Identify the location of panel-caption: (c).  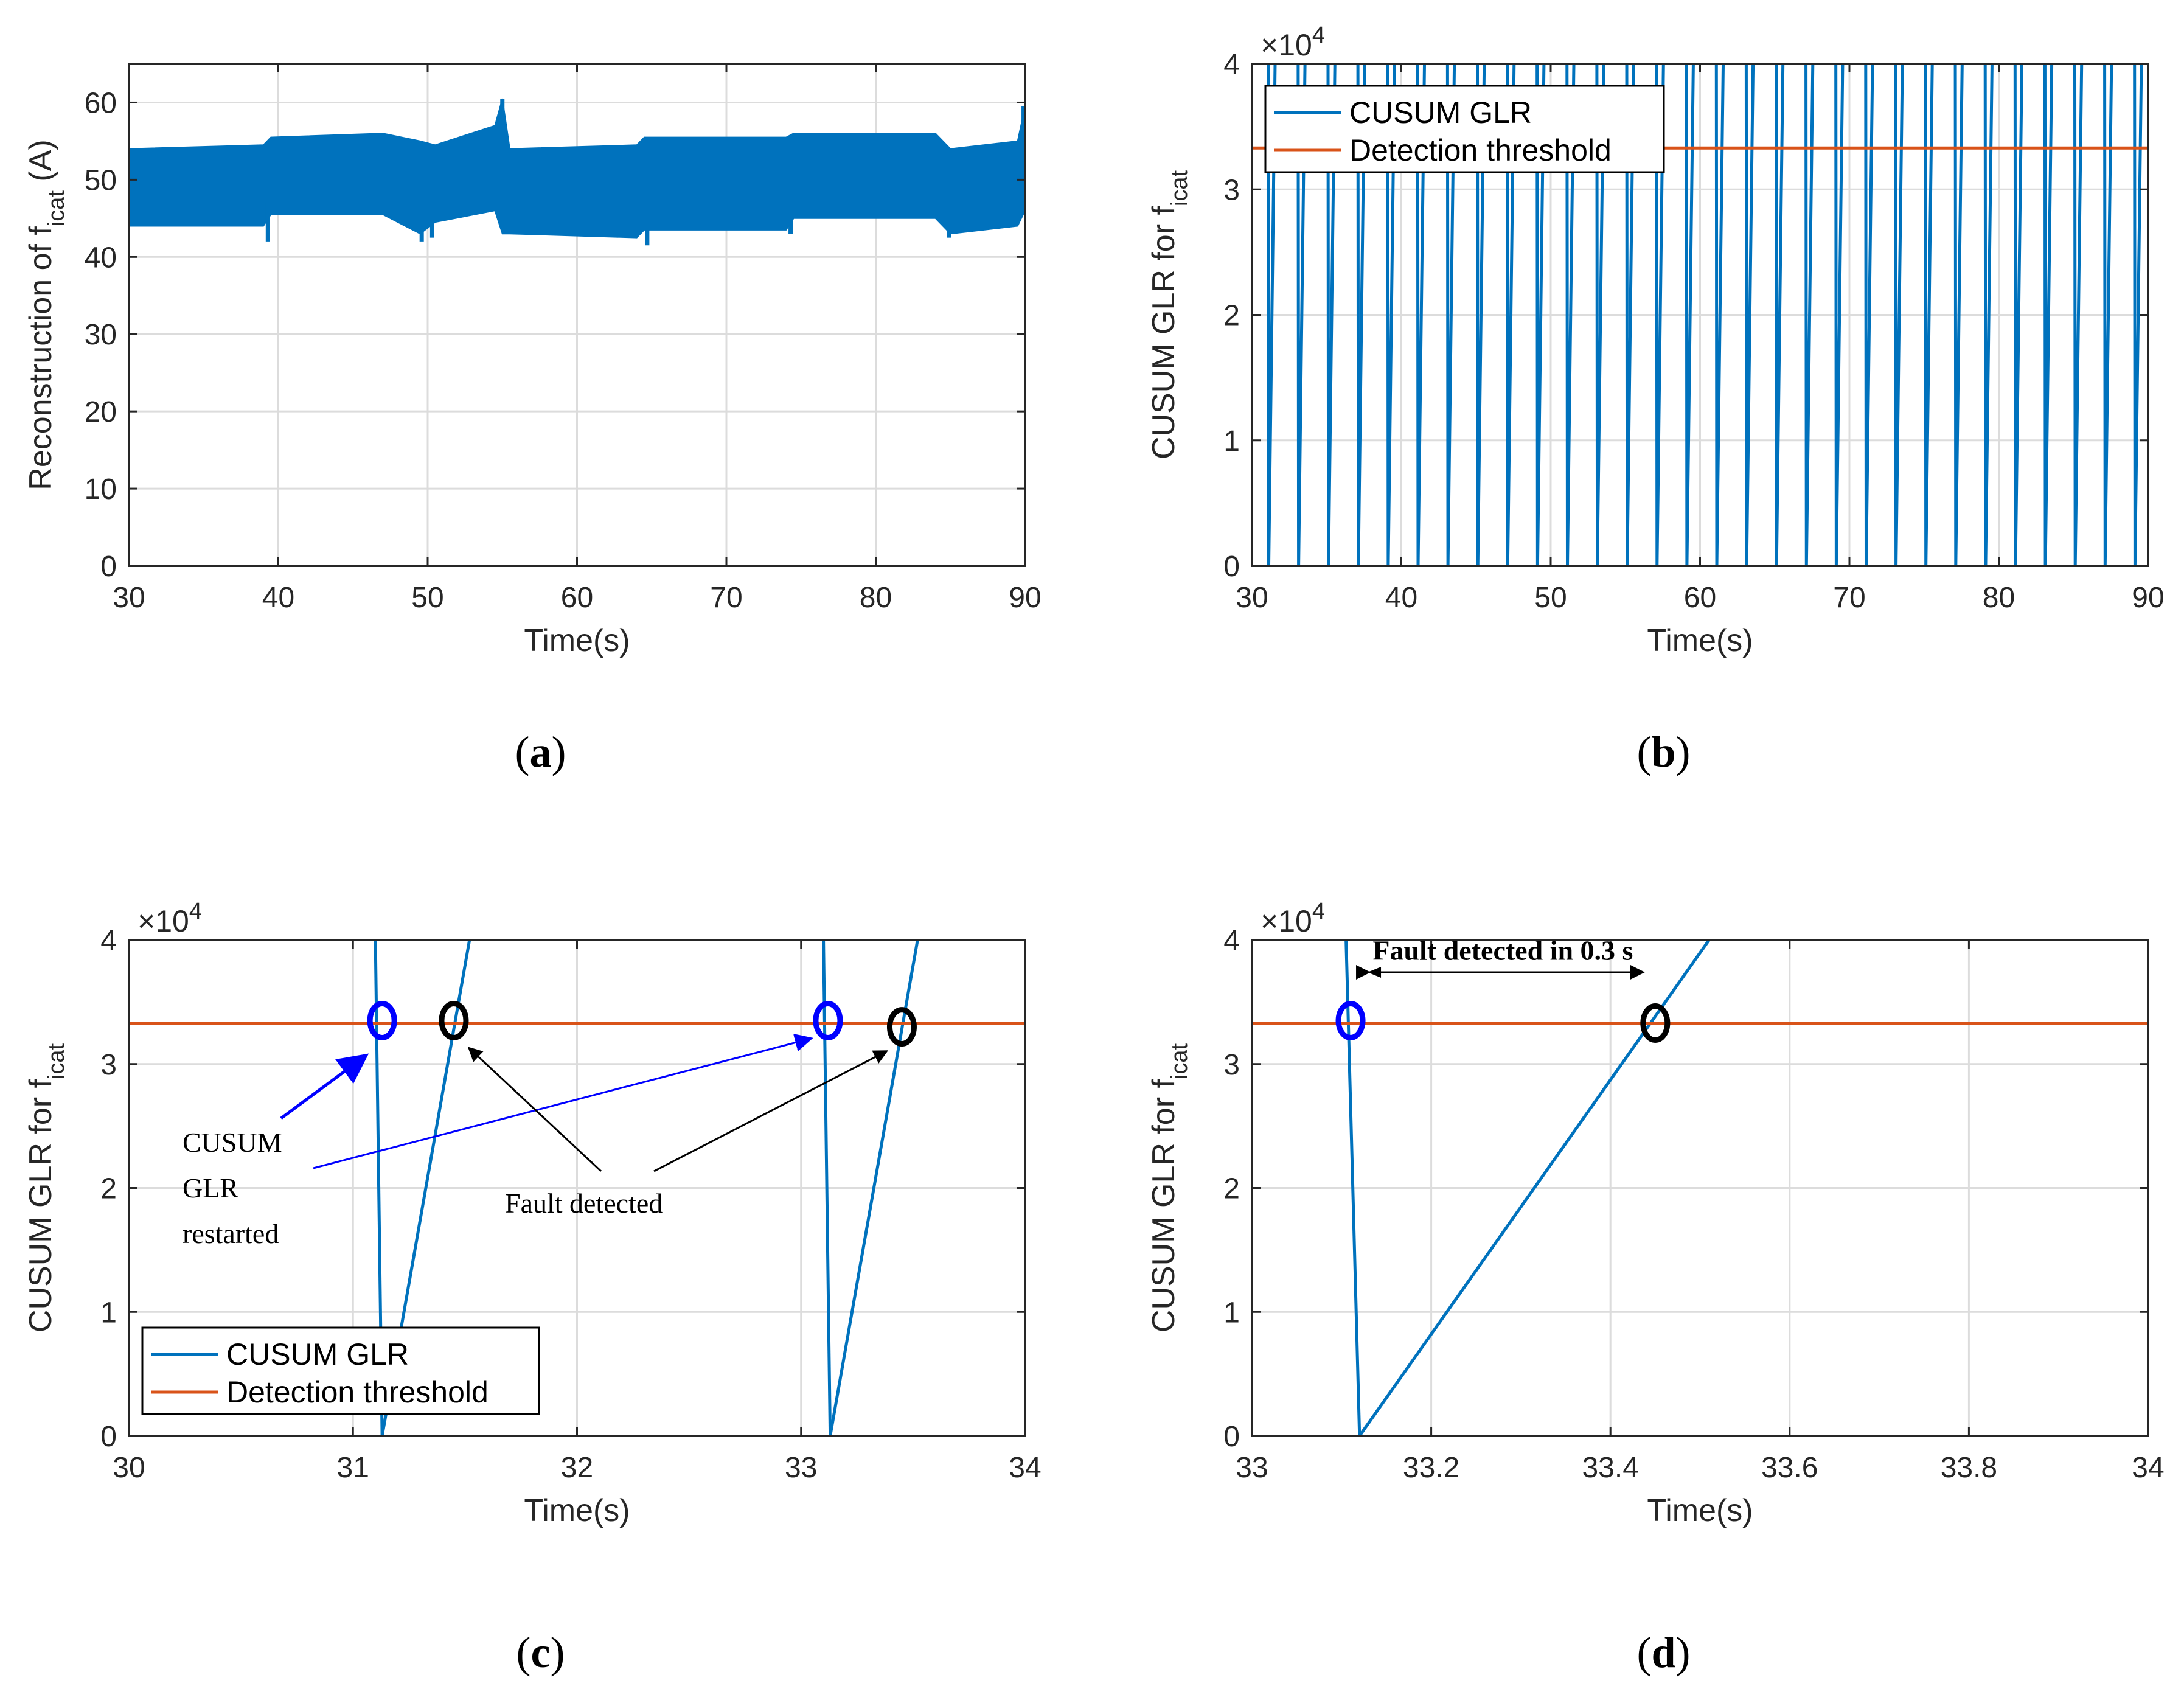
(540, 1652).